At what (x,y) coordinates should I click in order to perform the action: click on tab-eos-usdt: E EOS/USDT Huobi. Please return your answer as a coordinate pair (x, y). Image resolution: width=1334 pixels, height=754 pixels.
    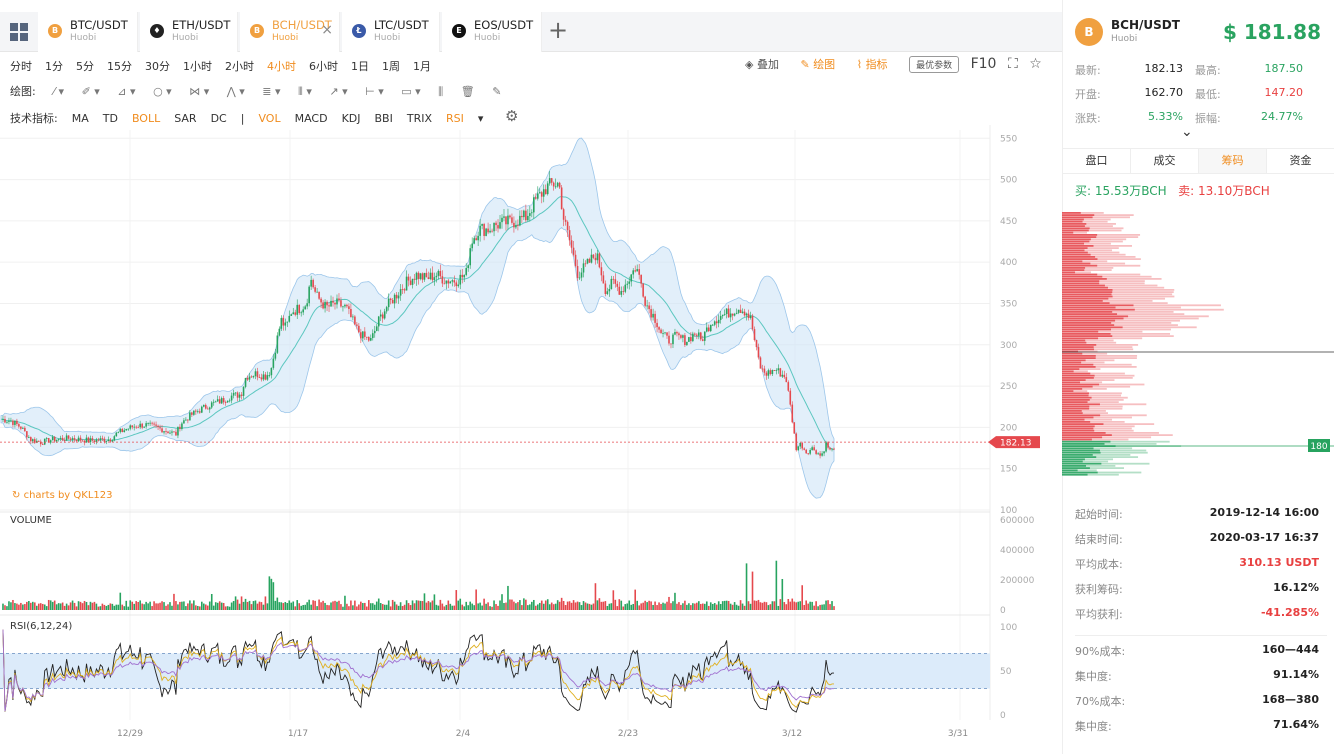
    Looking at the image, I should click on (492, 32).